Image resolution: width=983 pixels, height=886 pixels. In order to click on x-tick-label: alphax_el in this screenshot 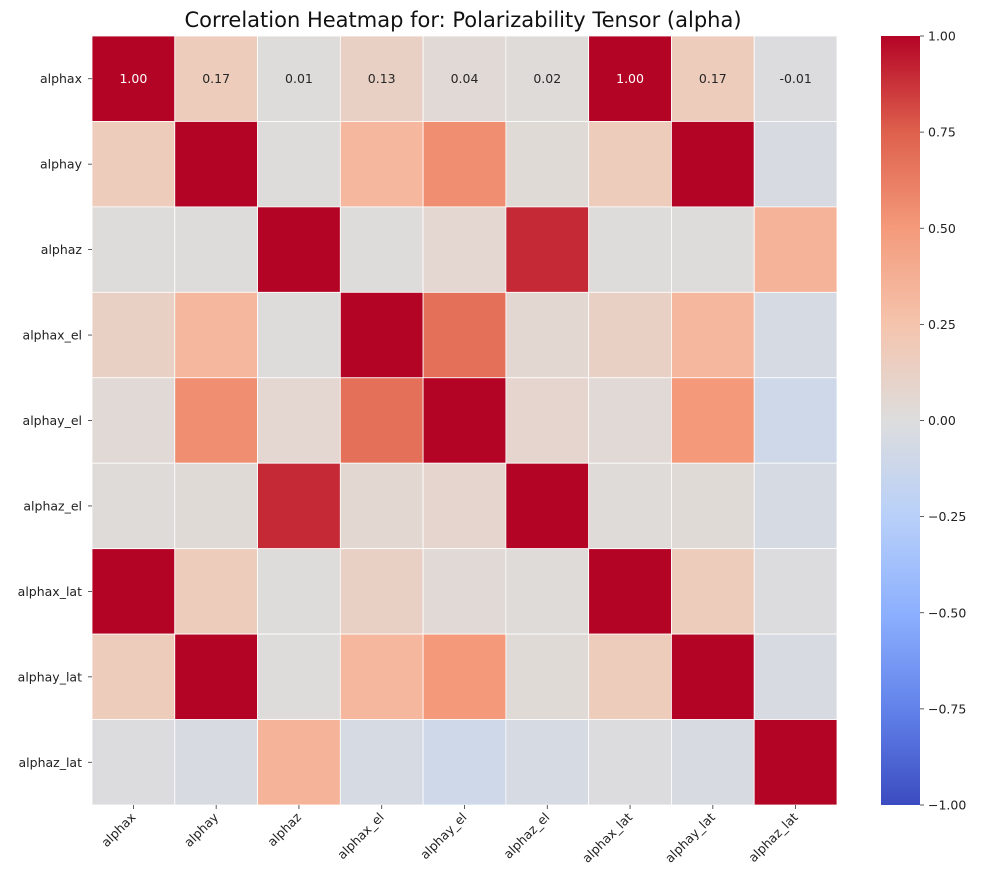, I will do `click(360, 836)`.